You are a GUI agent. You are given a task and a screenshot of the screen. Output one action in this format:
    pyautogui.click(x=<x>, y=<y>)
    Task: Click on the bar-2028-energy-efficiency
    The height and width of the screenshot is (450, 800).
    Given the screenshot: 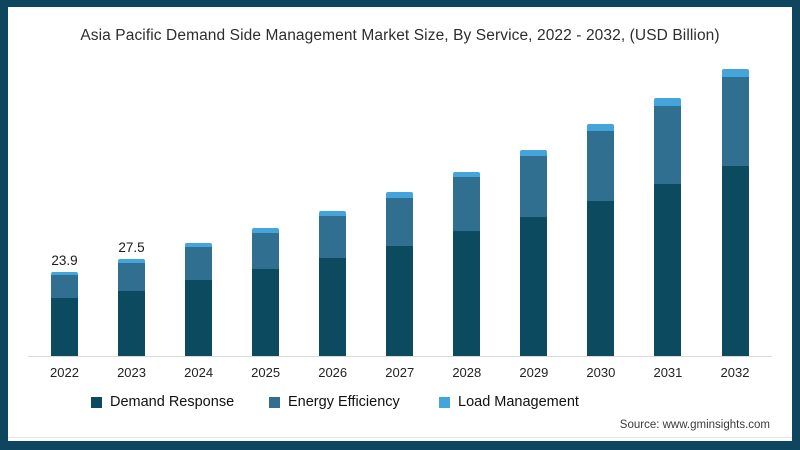 What is the action you would take?
    pyautogui.click(x=467, y=204)
    